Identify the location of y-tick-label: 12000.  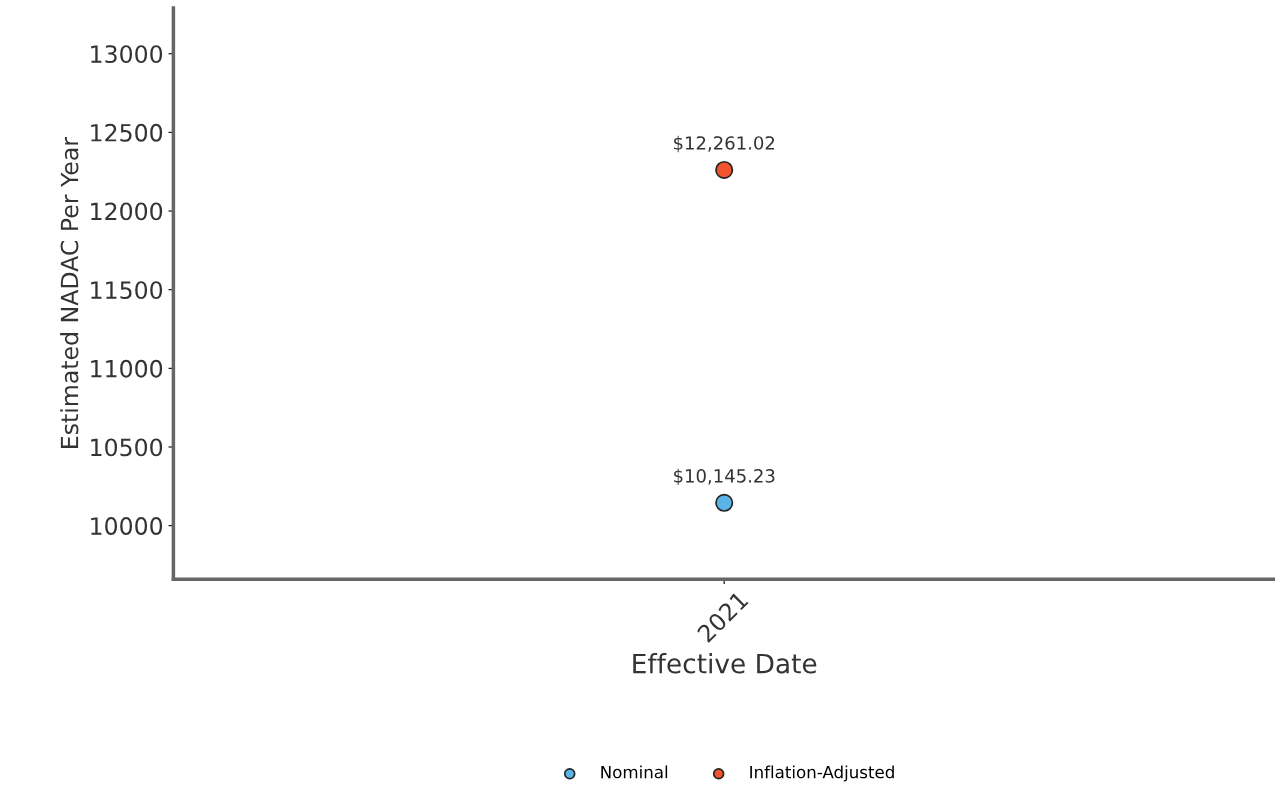
(127, 211).